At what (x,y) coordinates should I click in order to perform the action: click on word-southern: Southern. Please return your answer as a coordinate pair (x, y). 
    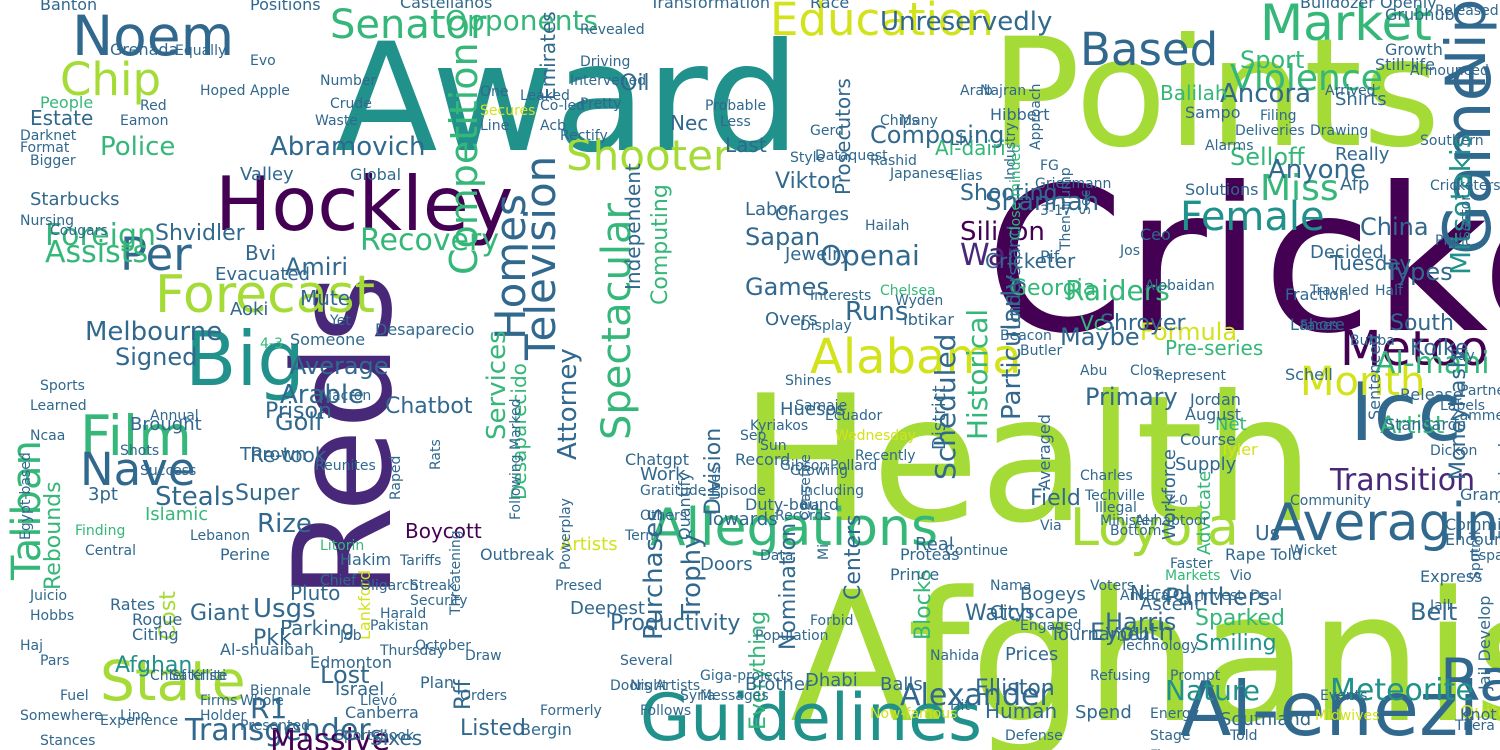
    Looking at the image, I should click on (1452, 141).